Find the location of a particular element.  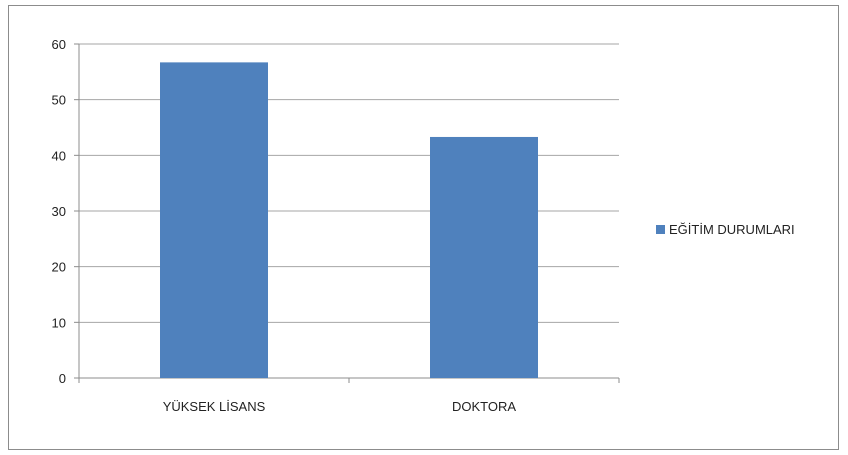

legend-label: EĞİTİM DURUMLARI is located at coordinates (732, 229).